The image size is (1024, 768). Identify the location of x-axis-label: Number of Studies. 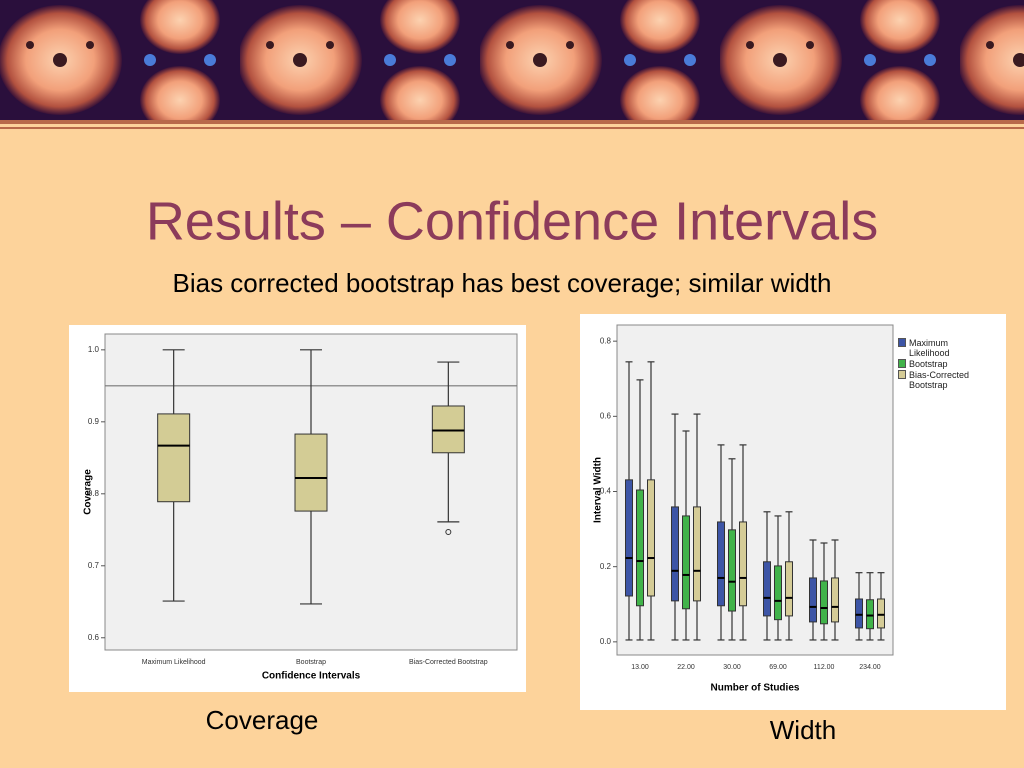
(755, 688).